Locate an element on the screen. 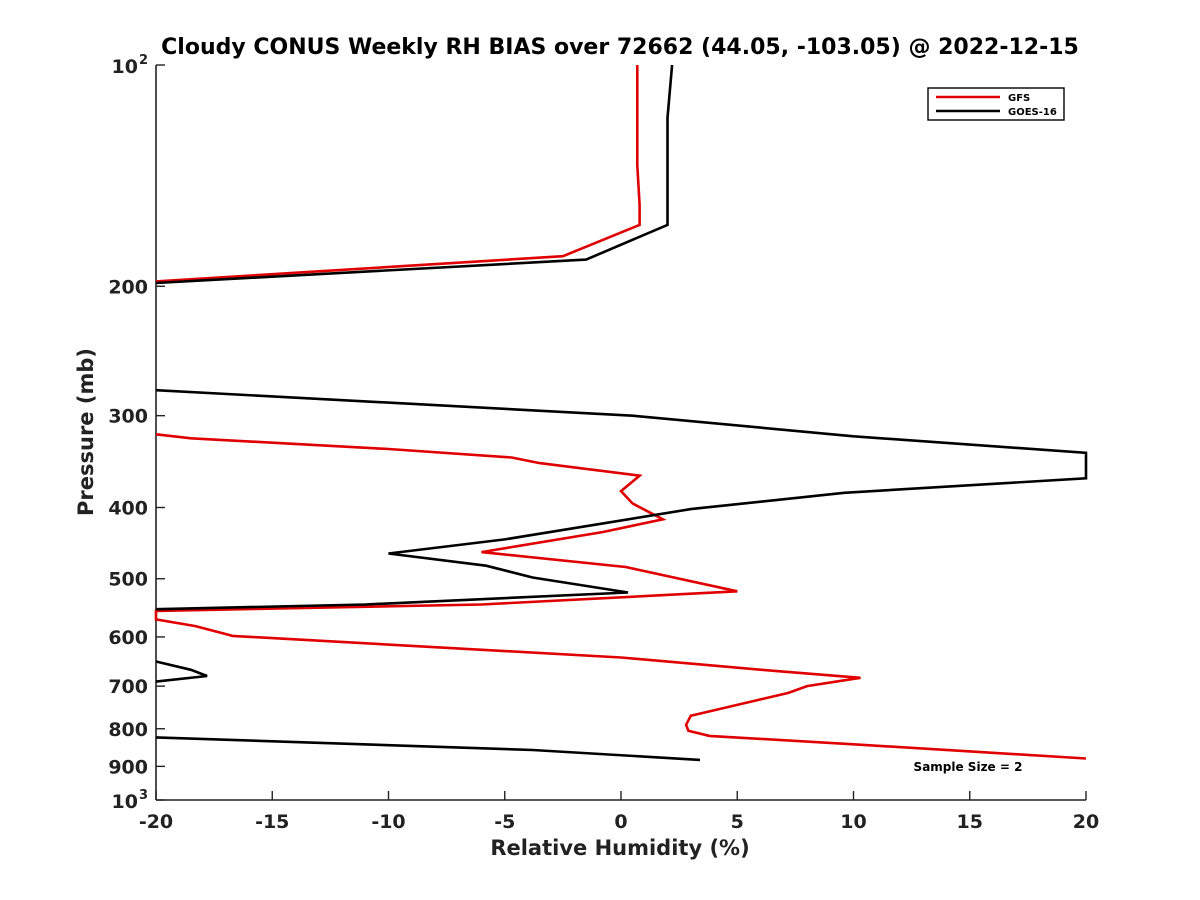 This screenshot has width=1200, height=900. sample-size-annotation: Sample Size = 2 is located at coordinates (968, 767).